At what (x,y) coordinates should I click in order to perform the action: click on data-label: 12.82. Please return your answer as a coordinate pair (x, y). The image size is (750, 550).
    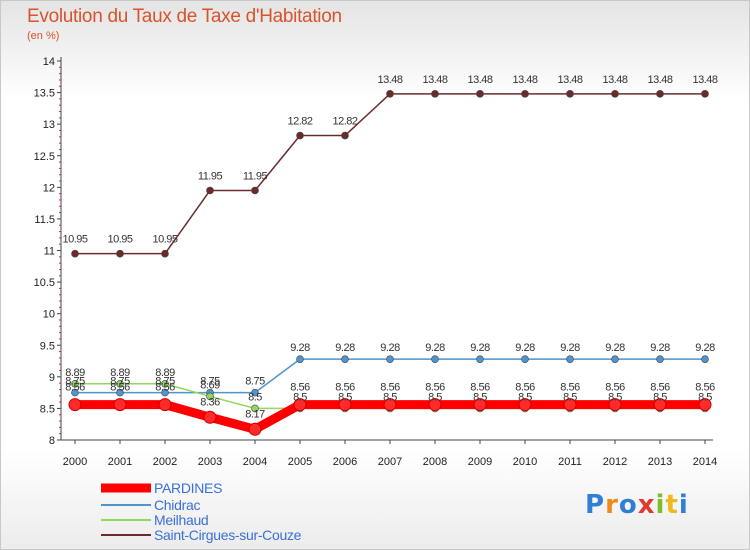
    Looking at the image, I should click on (344, 122).